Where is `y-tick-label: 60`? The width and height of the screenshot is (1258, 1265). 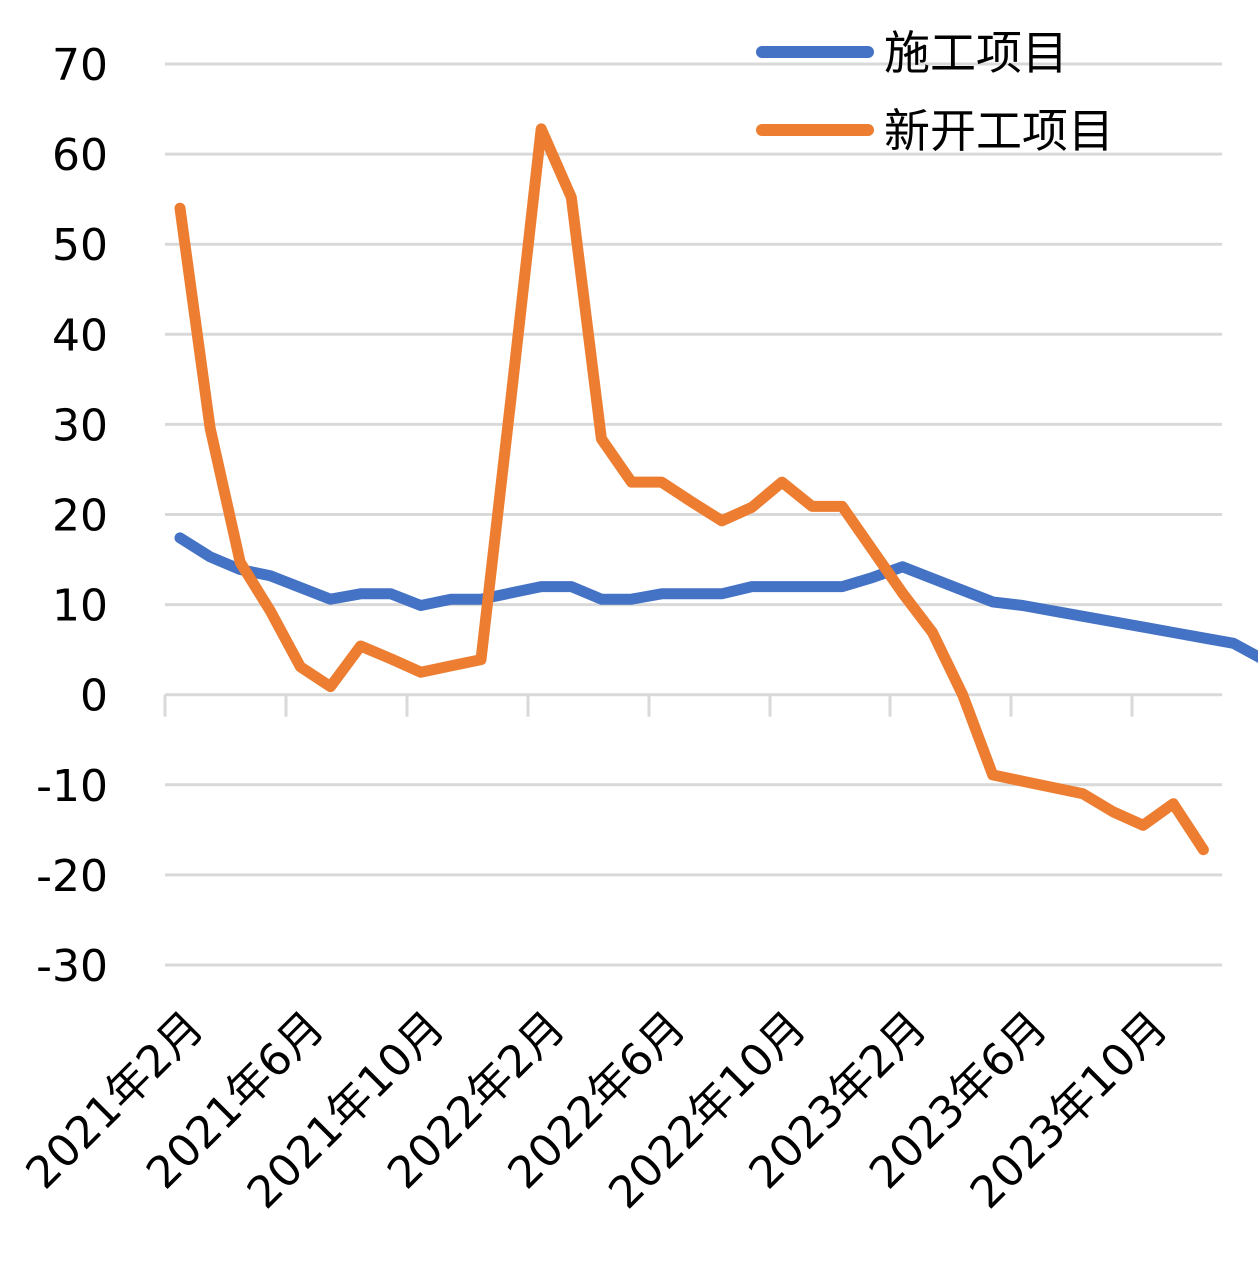 y-tick-label: 60 is located at coordinates (80, 155).